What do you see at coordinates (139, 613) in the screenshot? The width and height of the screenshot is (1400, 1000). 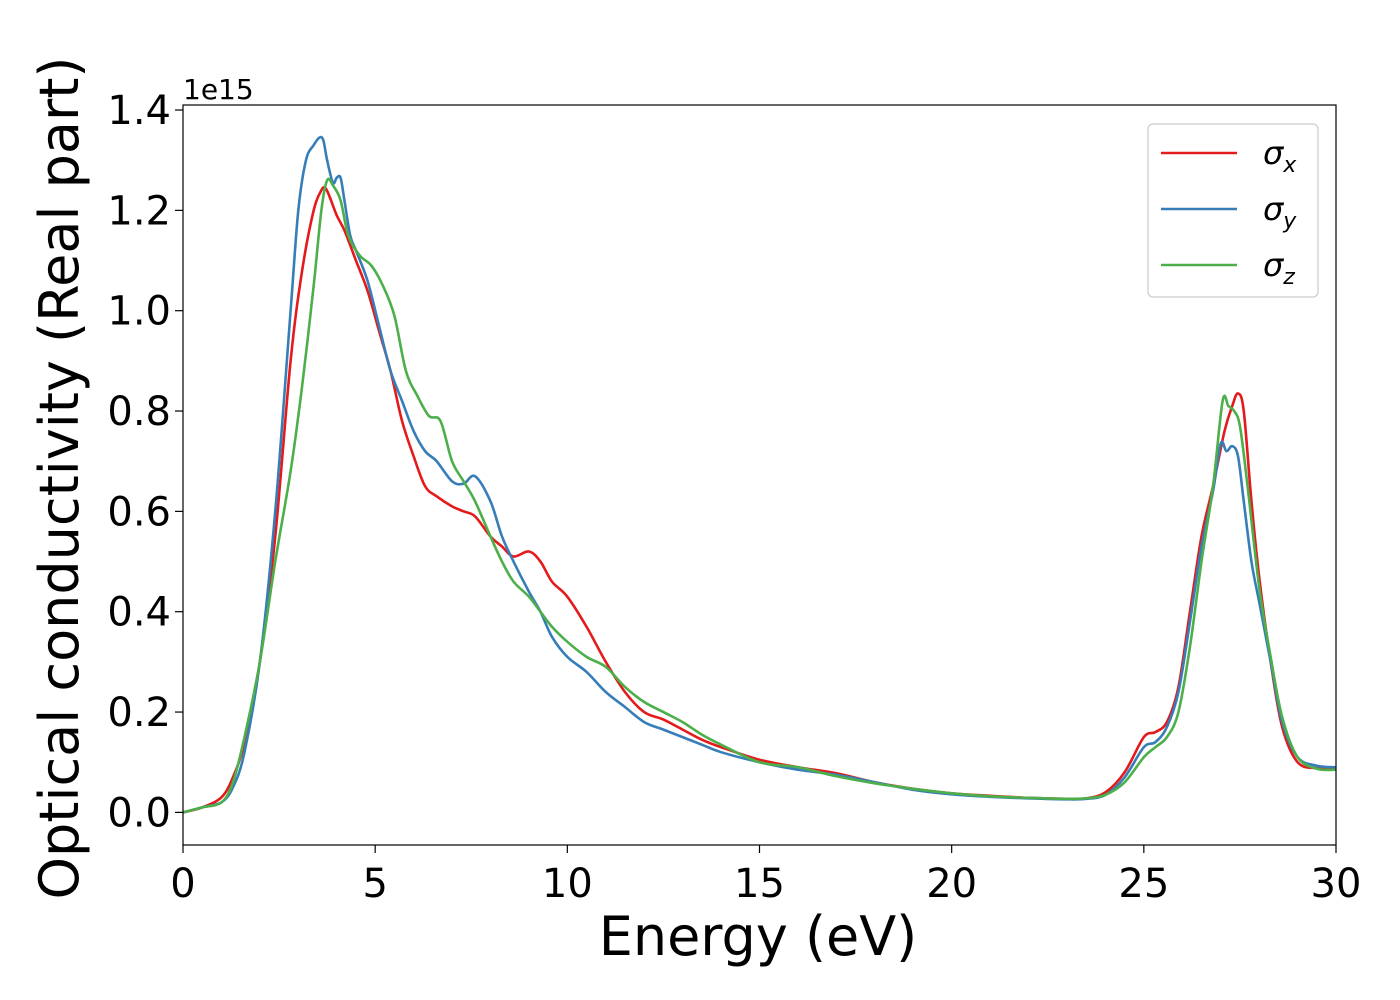 I see `y-tick-label: 0.4` at bounding box center [139, 613].